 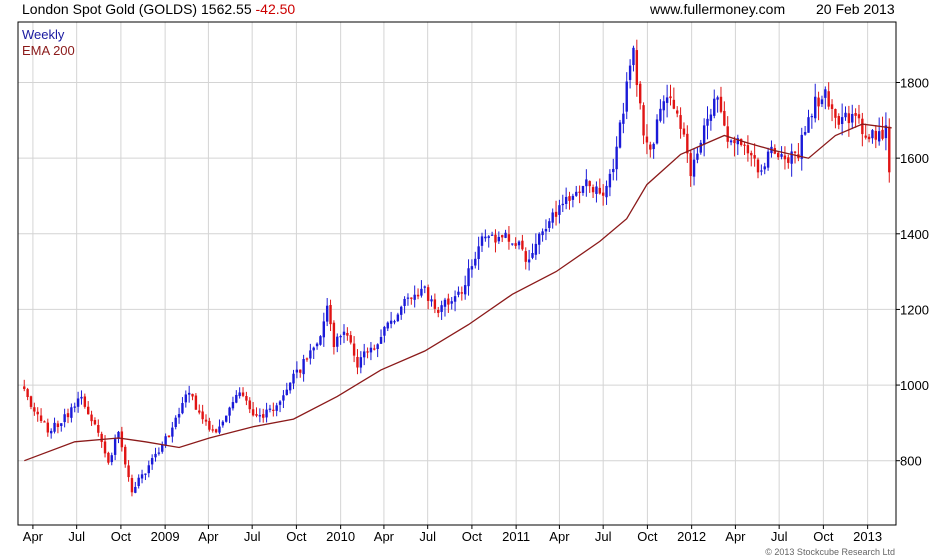 What do you see at coordinates (691, 536) in the screenshot?
I see `x-tick-label: 2012` at bounding box center [691, 536].